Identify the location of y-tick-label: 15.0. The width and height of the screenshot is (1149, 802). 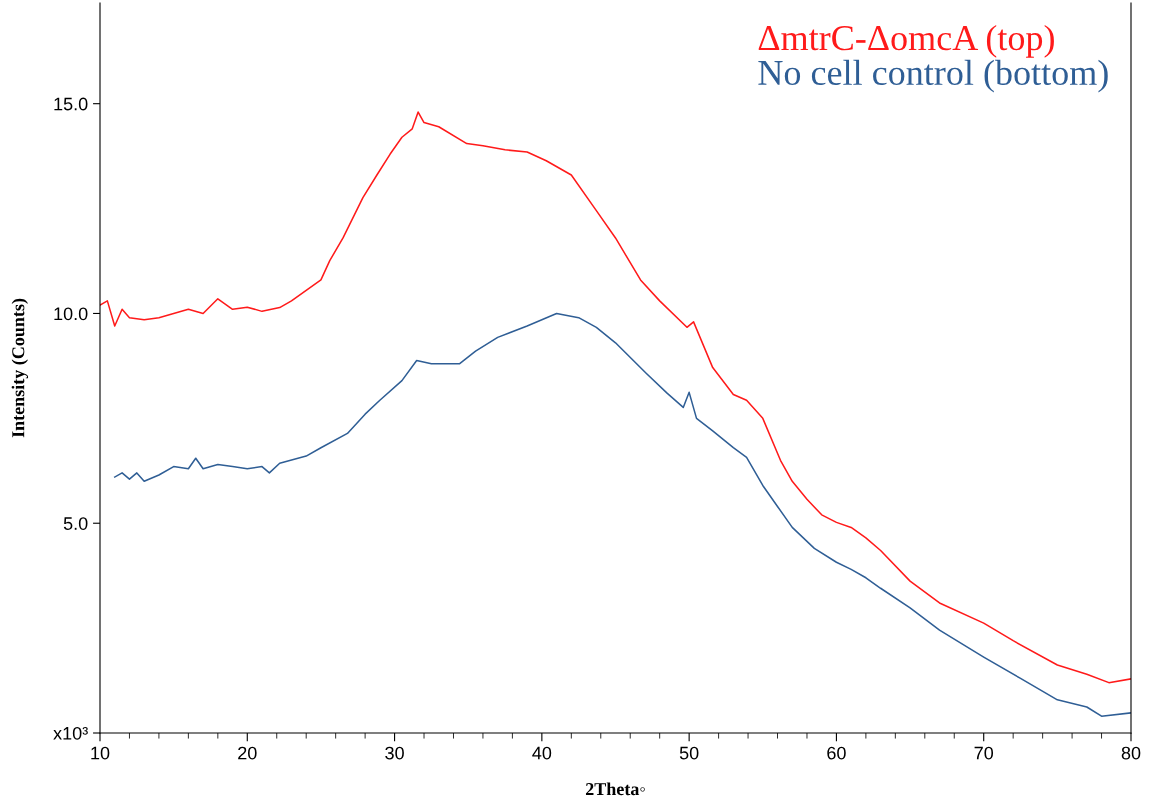
(71, 104).